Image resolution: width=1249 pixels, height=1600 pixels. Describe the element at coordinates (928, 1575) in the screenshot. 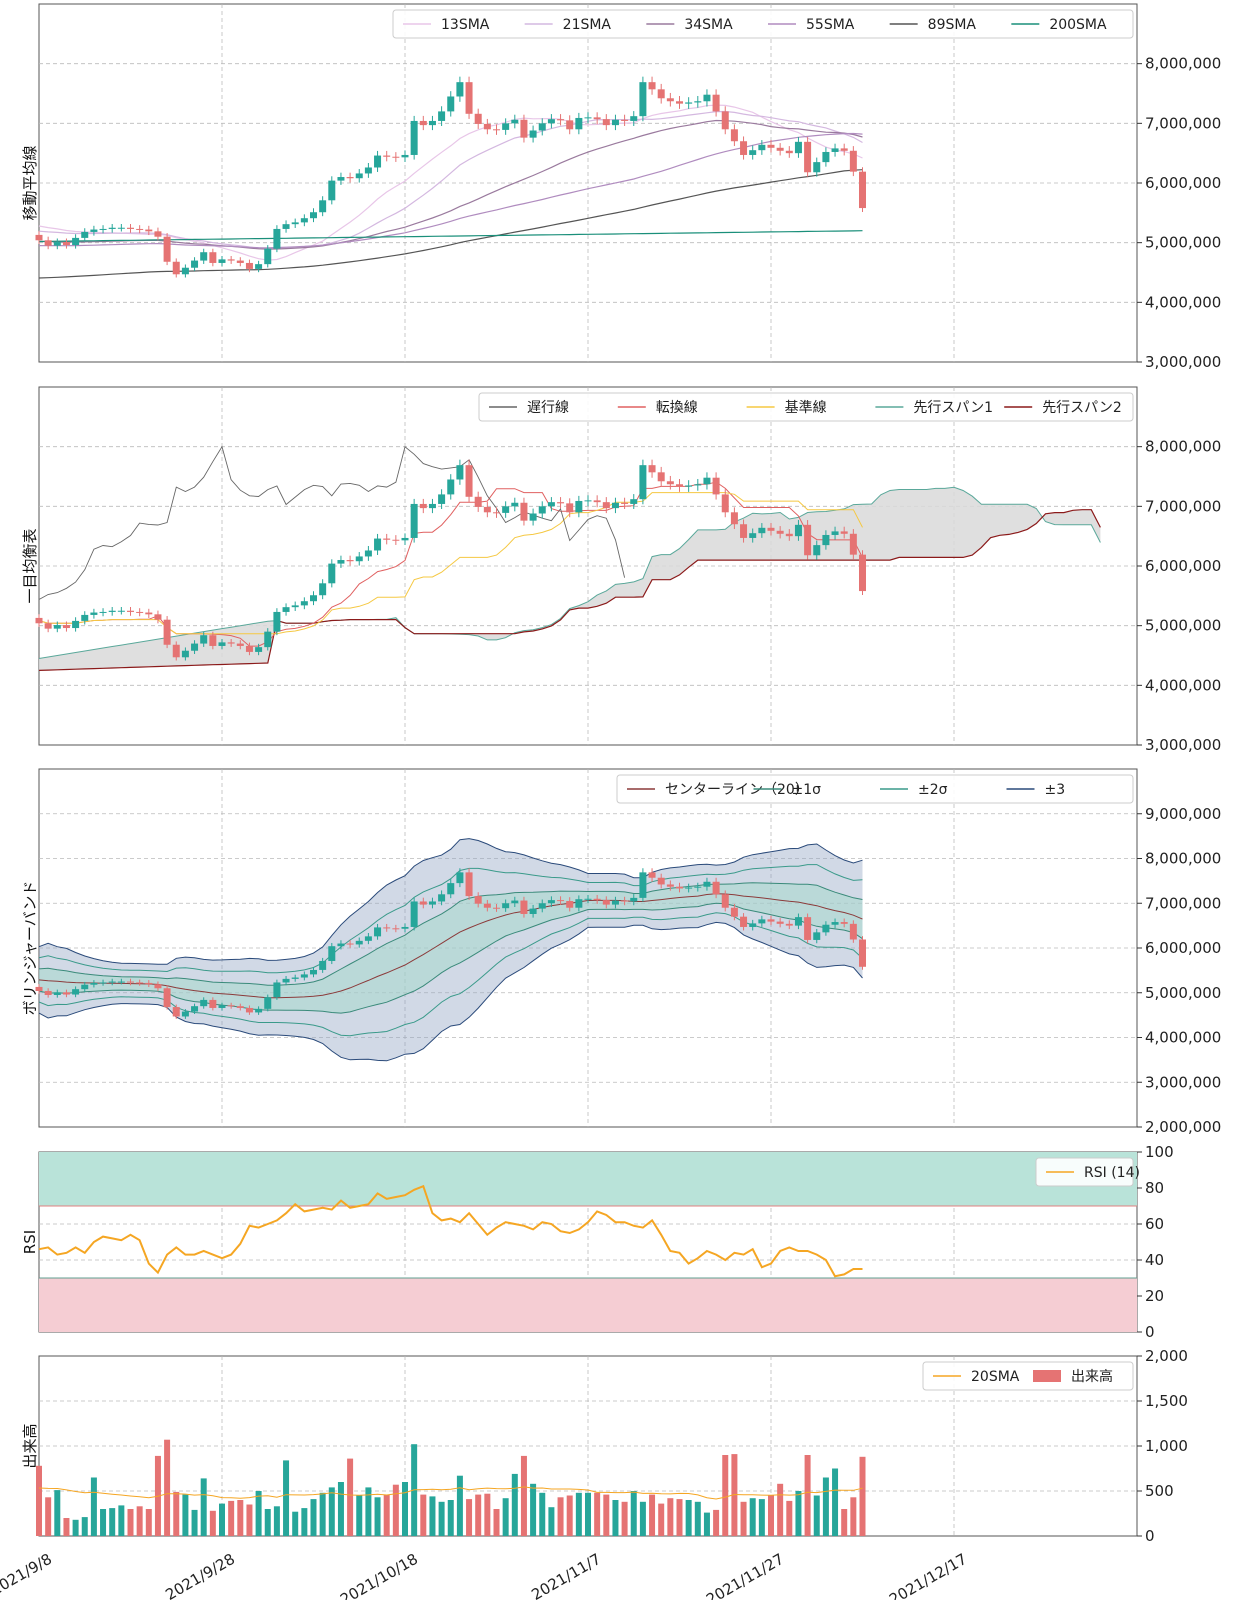

I see `x-tick-label: 2021/12/17` at that location.